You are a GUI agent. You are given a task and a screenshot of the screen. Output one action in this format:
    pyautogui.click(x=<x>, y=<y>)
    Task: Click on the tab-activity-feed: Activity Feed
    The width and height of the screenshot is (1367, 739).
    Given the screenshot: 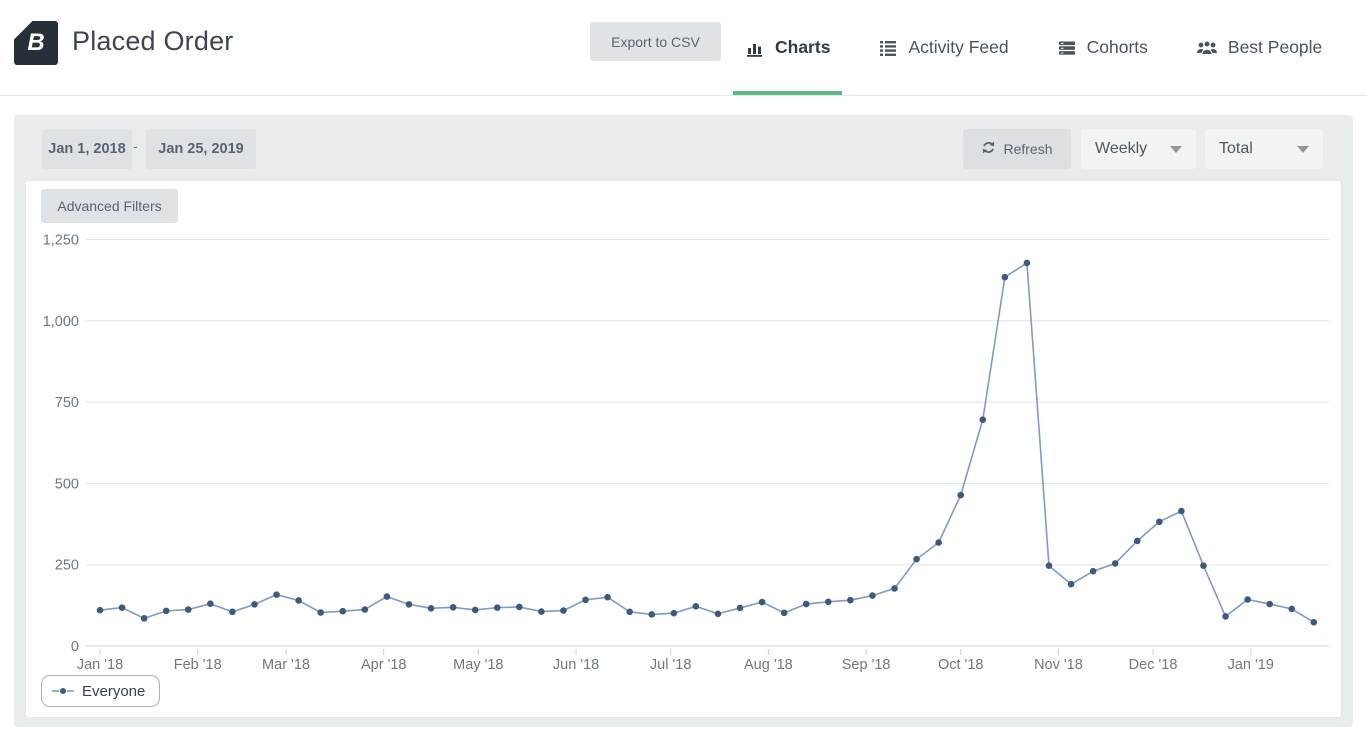 What is the action you would take?
    pyautogui.click(x=943, y=47)
    